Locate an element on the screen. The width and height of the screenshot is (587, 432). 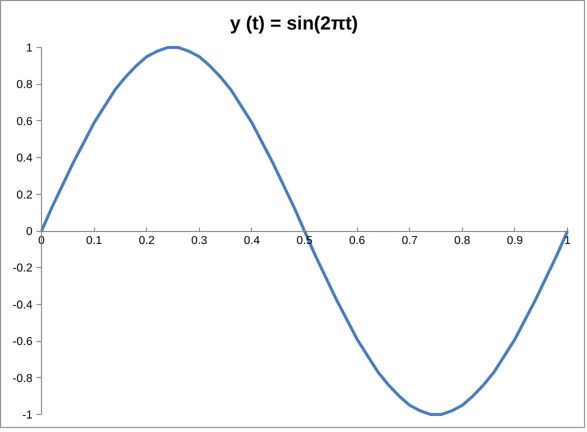
chart-title: y (t) = sin(2πt) is located at coordinates (294, 24).